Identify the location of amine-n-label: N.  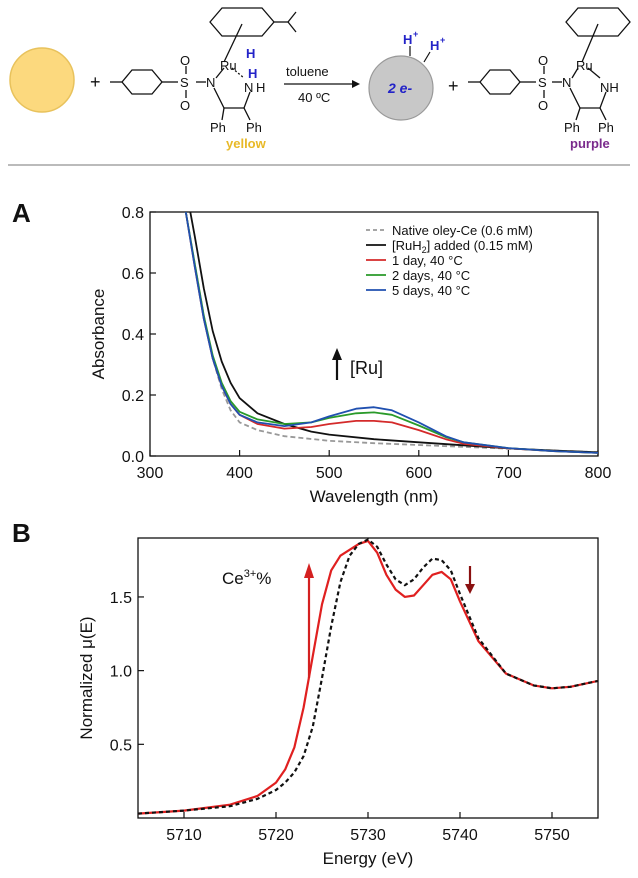
(248, 87).